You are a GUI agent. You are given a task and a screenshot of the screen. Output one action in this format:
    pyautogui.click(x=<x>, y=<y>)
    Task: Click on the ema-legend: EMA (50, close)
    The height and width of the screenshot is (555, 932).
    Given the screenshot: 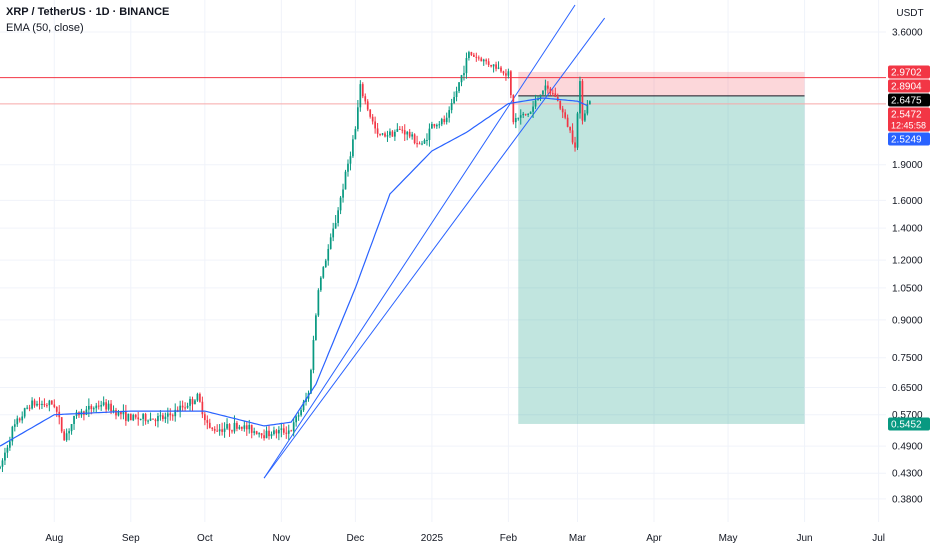 What is the action you would take?
    pyautogui.click(x=45, y=28)
    